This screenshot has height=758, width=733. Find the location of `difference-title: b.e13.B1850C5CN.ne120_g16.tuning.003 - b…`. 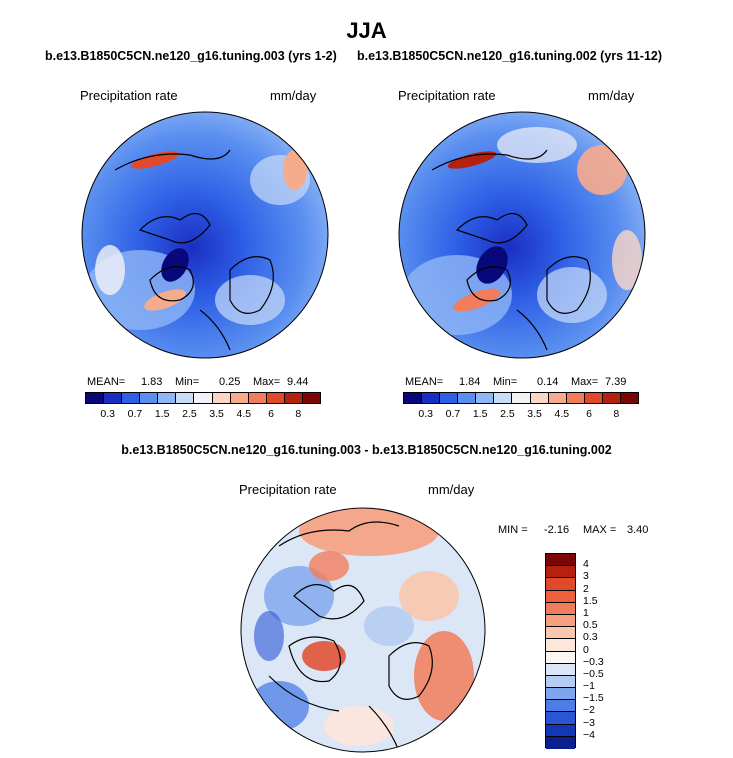

difference-title: b.e13.B1850C5CN.ne120_g16.tuning.003 - b… is located at coordinates (366, 450).